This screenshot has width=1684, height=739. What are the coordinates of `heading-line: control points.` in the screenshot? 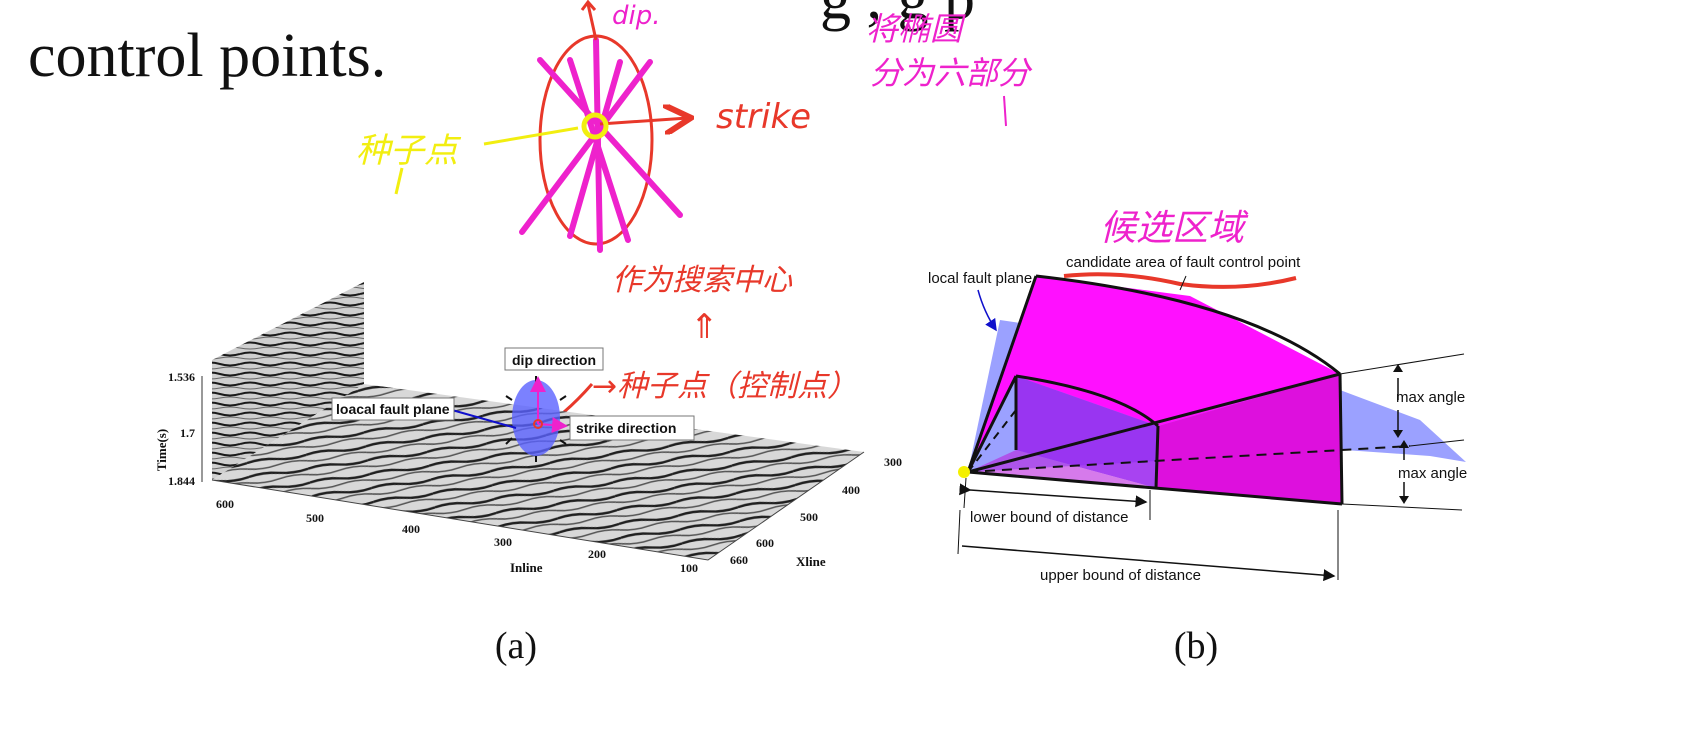 It's located at (207, 56).